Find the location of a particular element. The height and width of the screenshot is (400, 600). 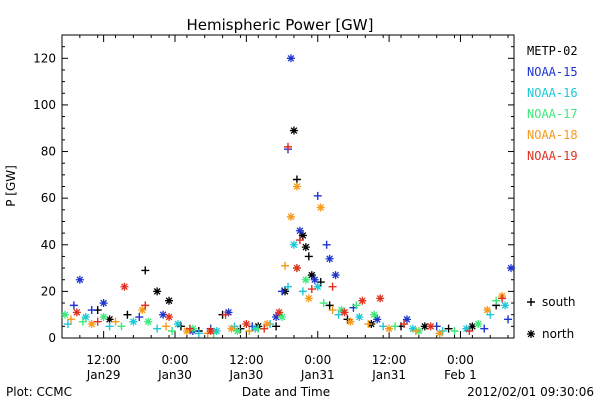

y-axis-label: P [GW] is located at coordinates (11, 186).